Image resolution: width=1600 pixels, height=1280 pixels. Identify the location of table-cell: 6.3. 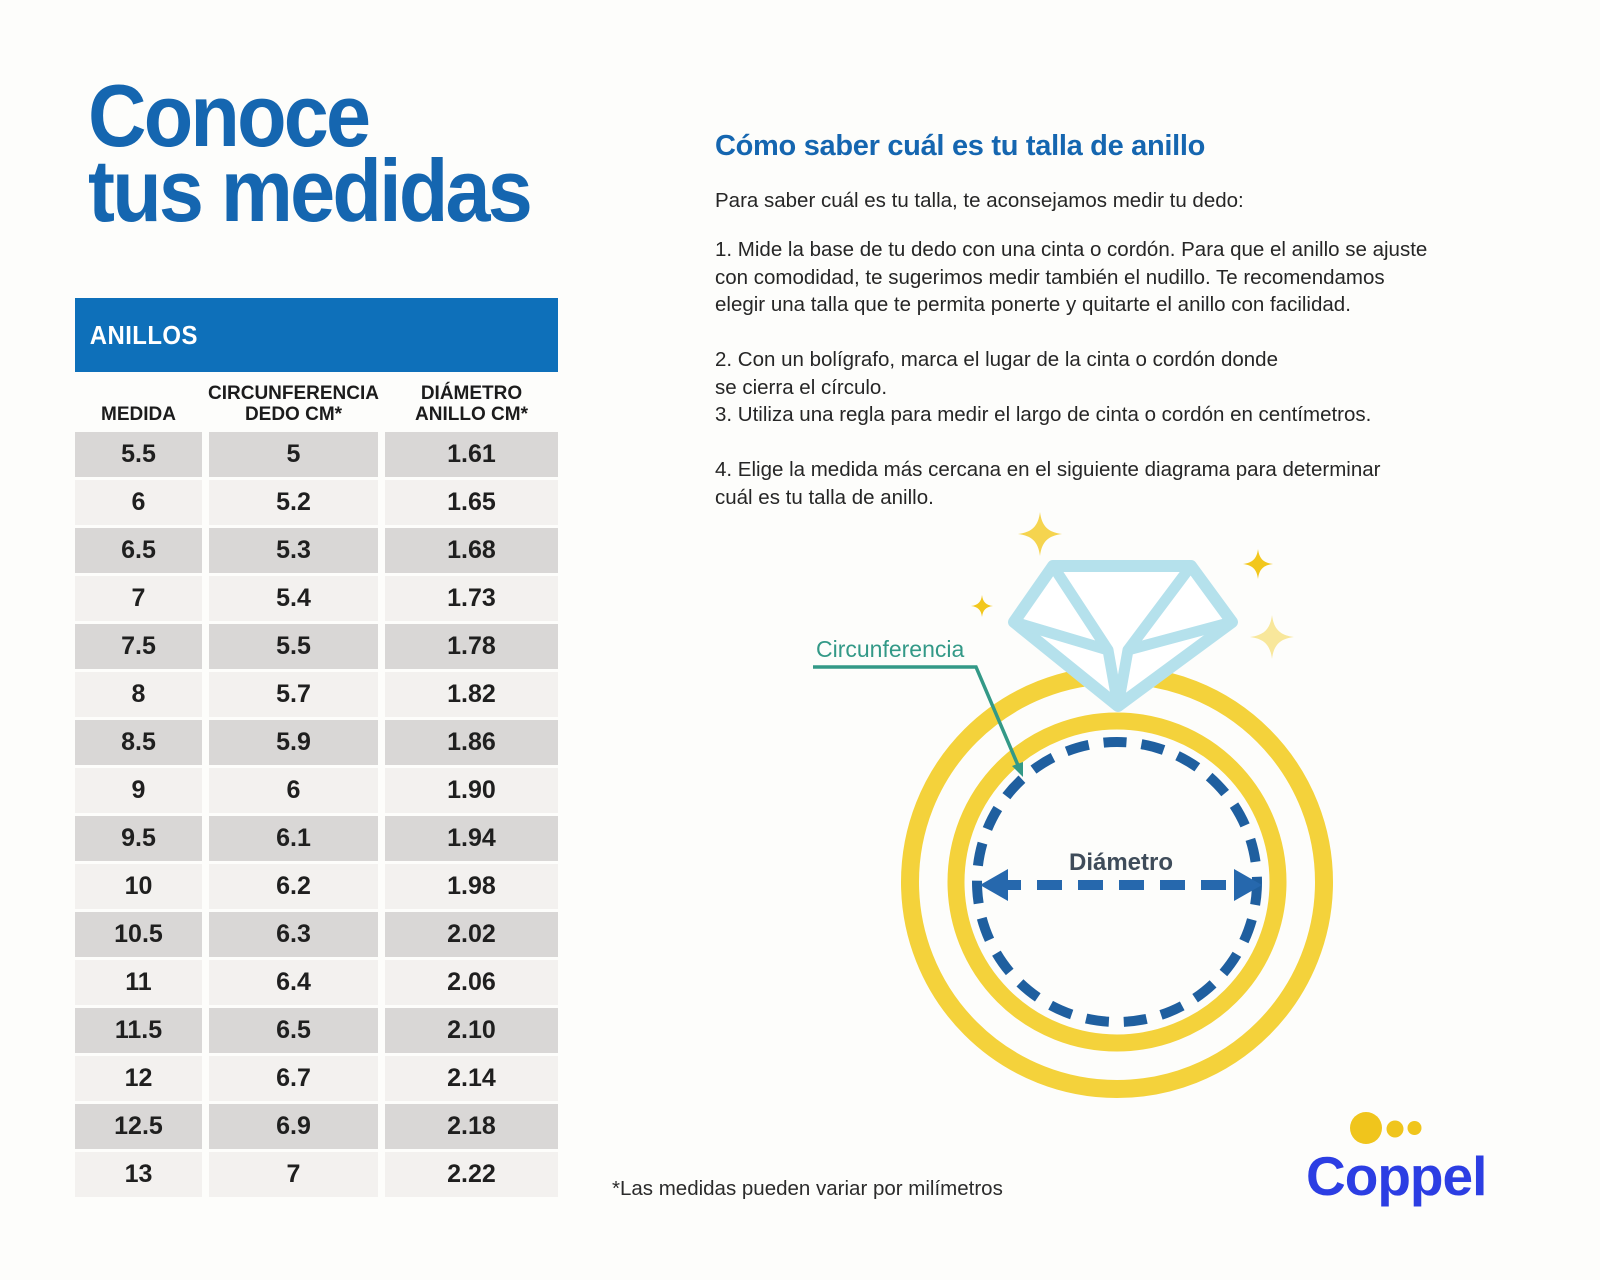
(293, 934).